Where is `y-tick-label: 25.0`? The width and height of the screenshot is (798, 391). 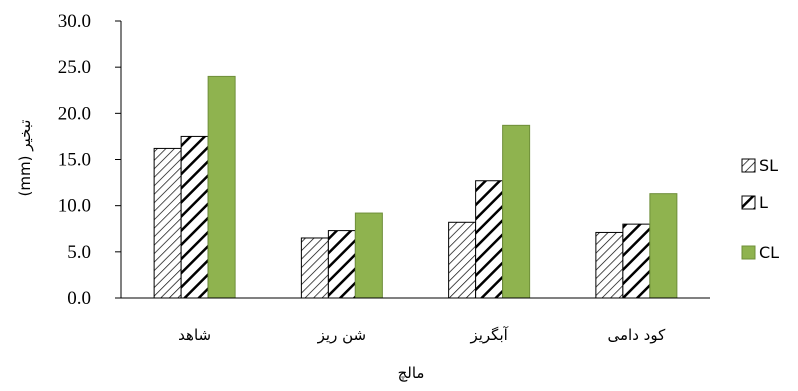 y-tick-label: 25.0 is located at coordinates (74, 67).